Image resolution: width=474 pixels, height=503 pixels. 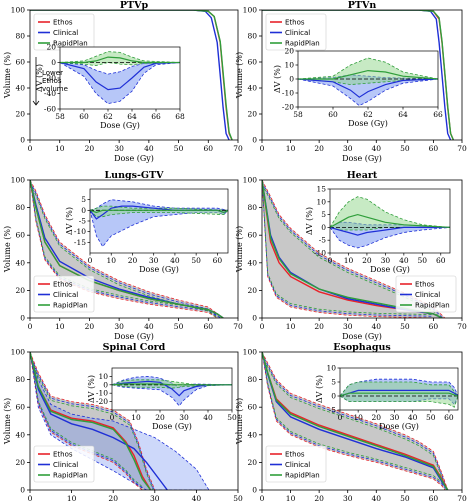 What do you see at coordinates (288, 93) in the screenshot?
I see `inset-y-tick-label: -10` at bounding box center [288, 93].